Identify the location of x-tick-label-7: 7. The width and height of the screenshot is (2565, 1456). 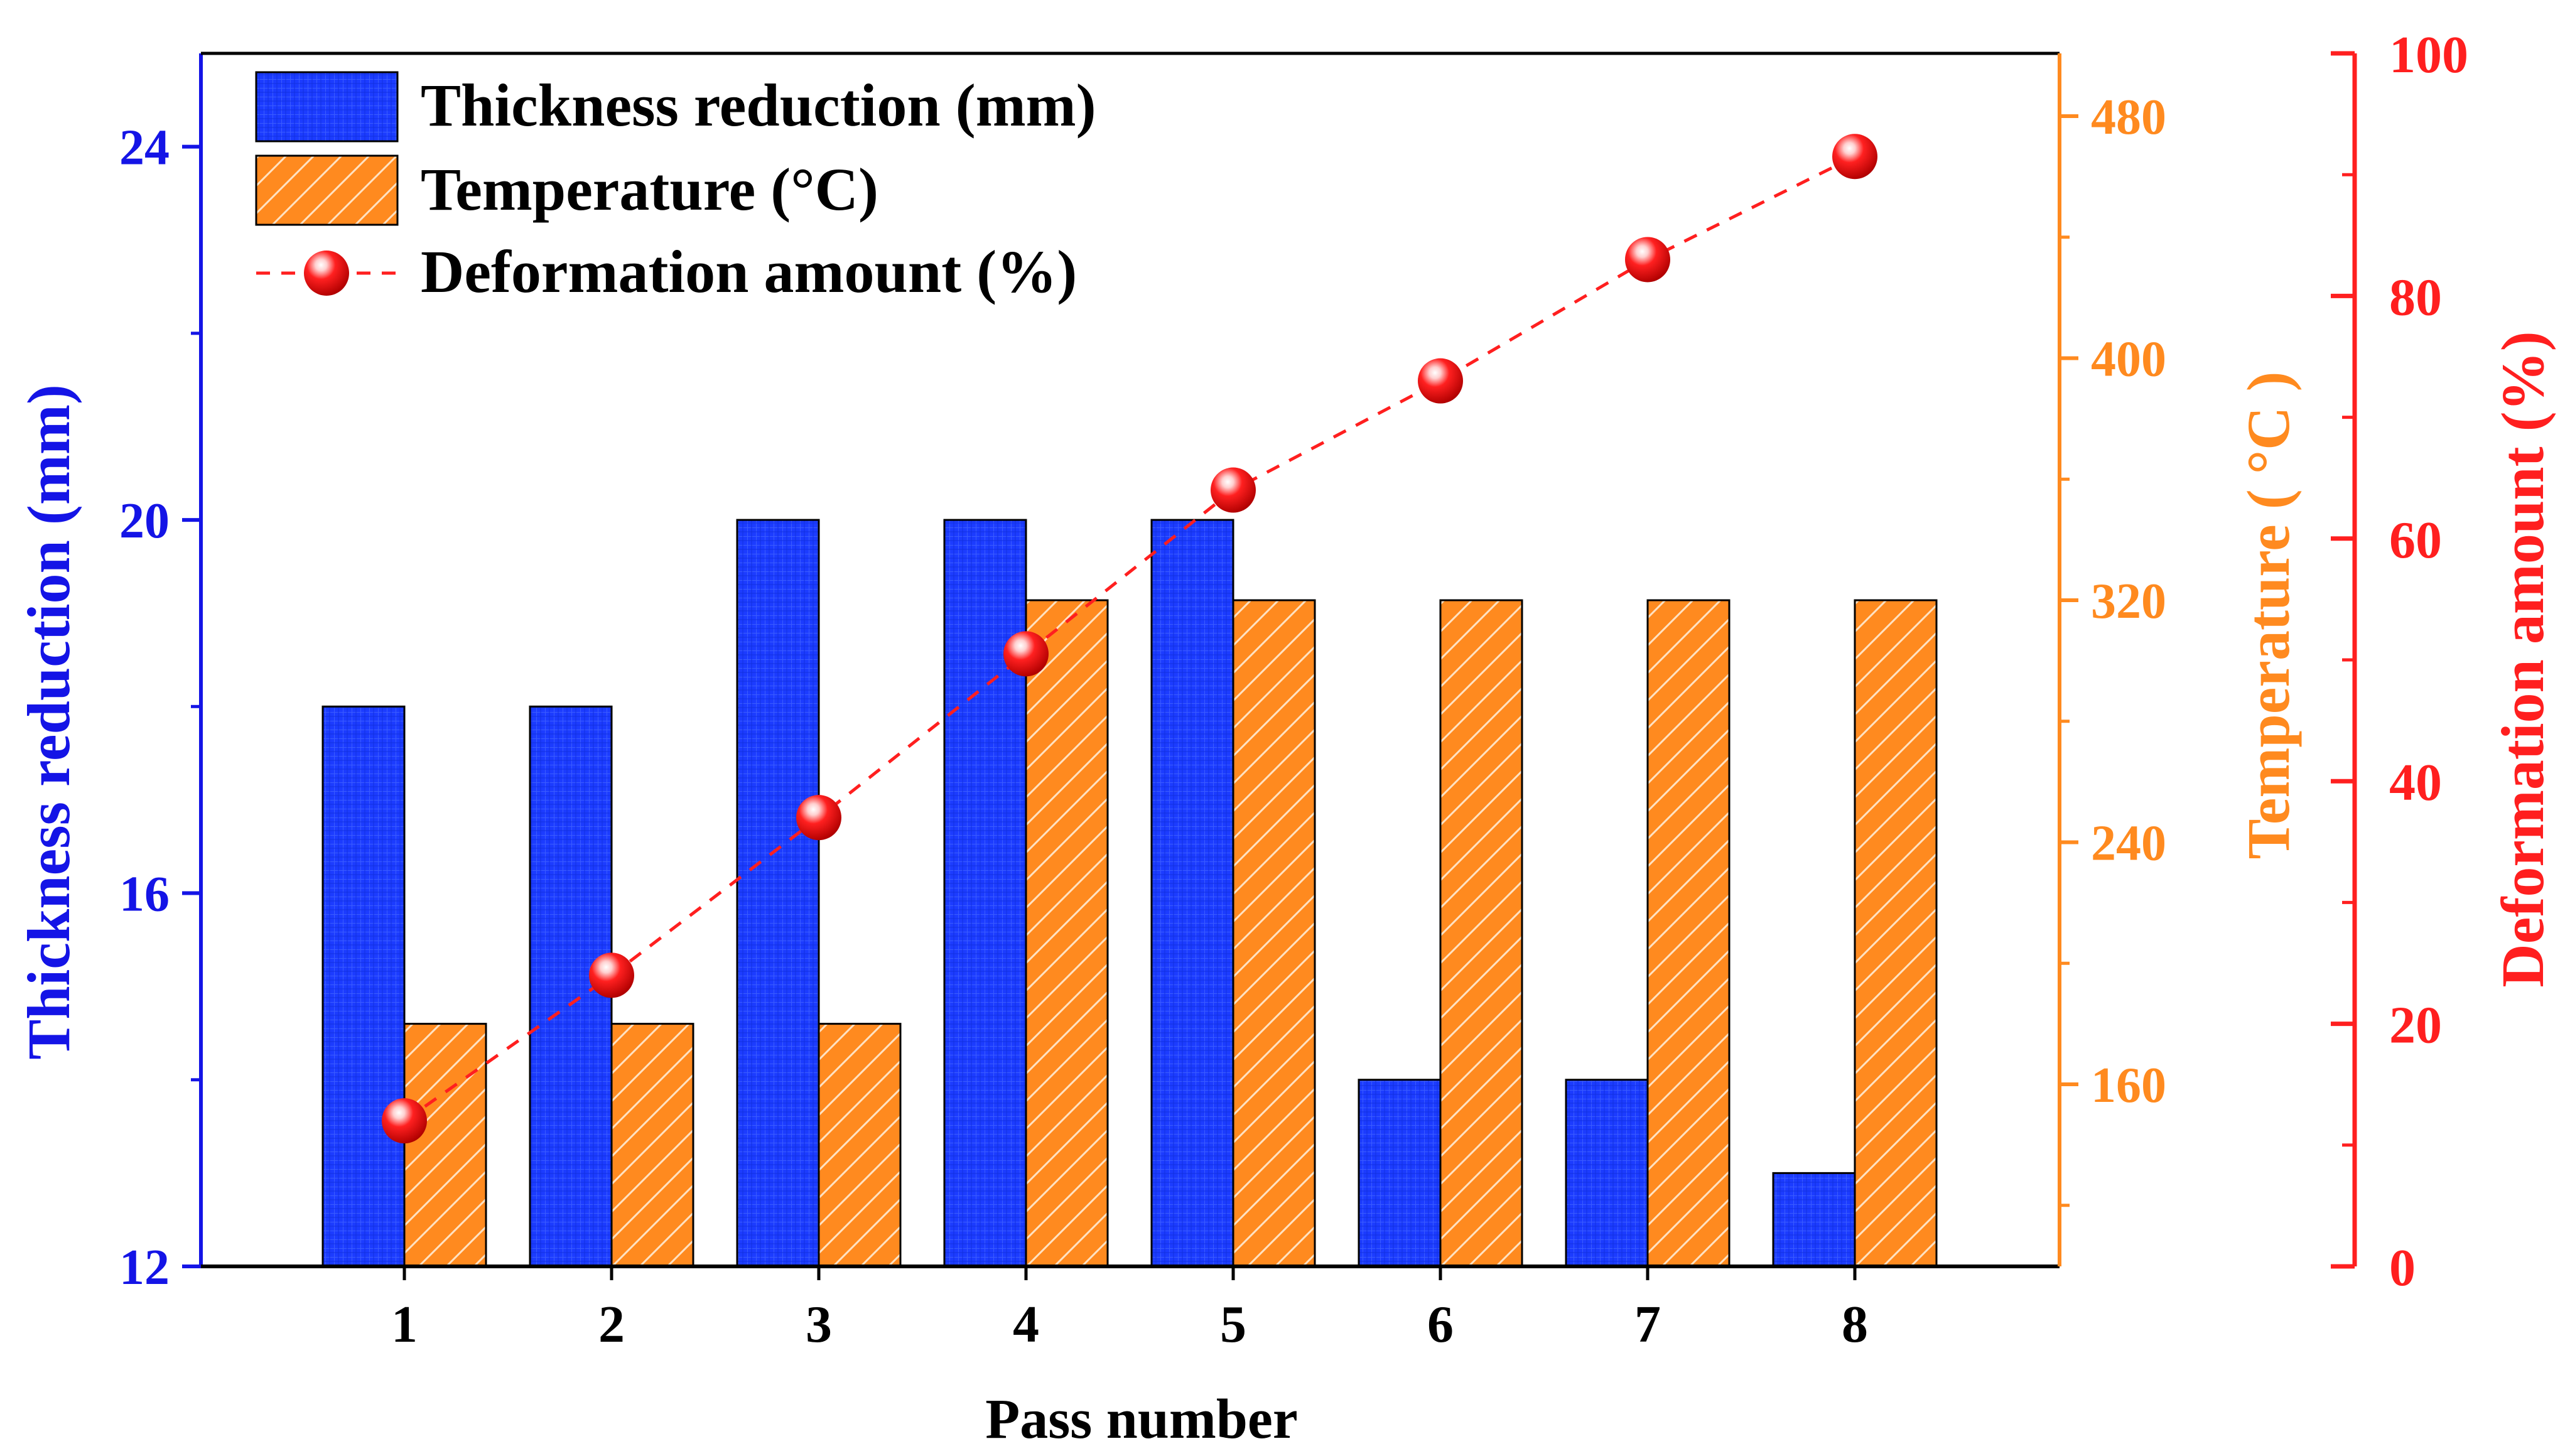
(1647, 1324).